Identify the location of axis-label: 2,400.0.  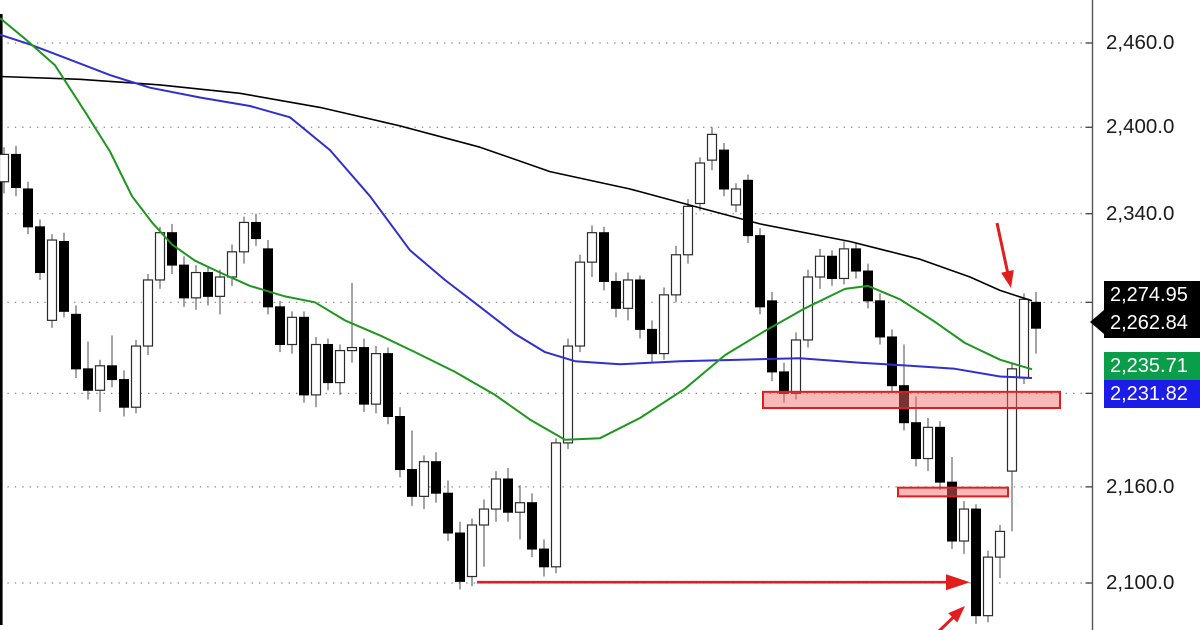
(1140, 127).